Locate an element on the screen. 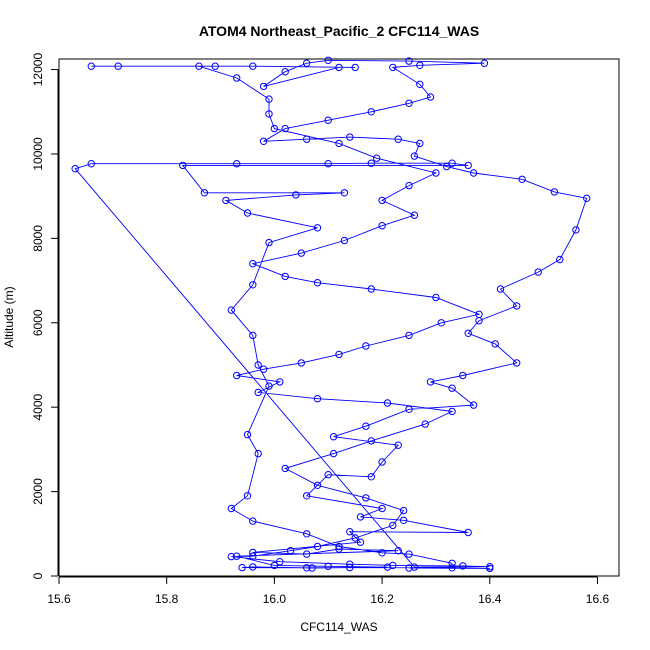 The image size is (650, 650). x-axis: 15.6 15.8 16.0 16.2 16.4 16.6 is located at coordinates (328, 591).